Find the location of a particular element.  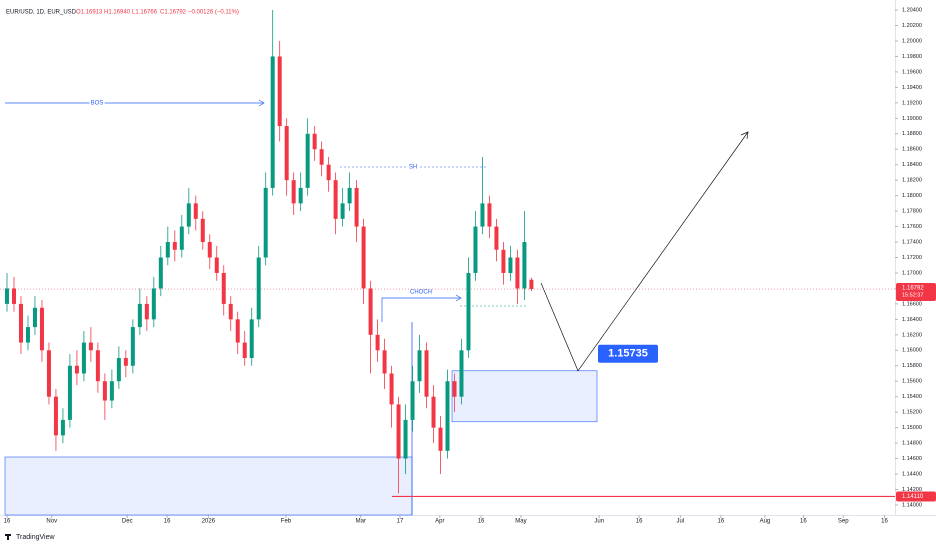

sh-label: SH is located at coordinates (413, 168).